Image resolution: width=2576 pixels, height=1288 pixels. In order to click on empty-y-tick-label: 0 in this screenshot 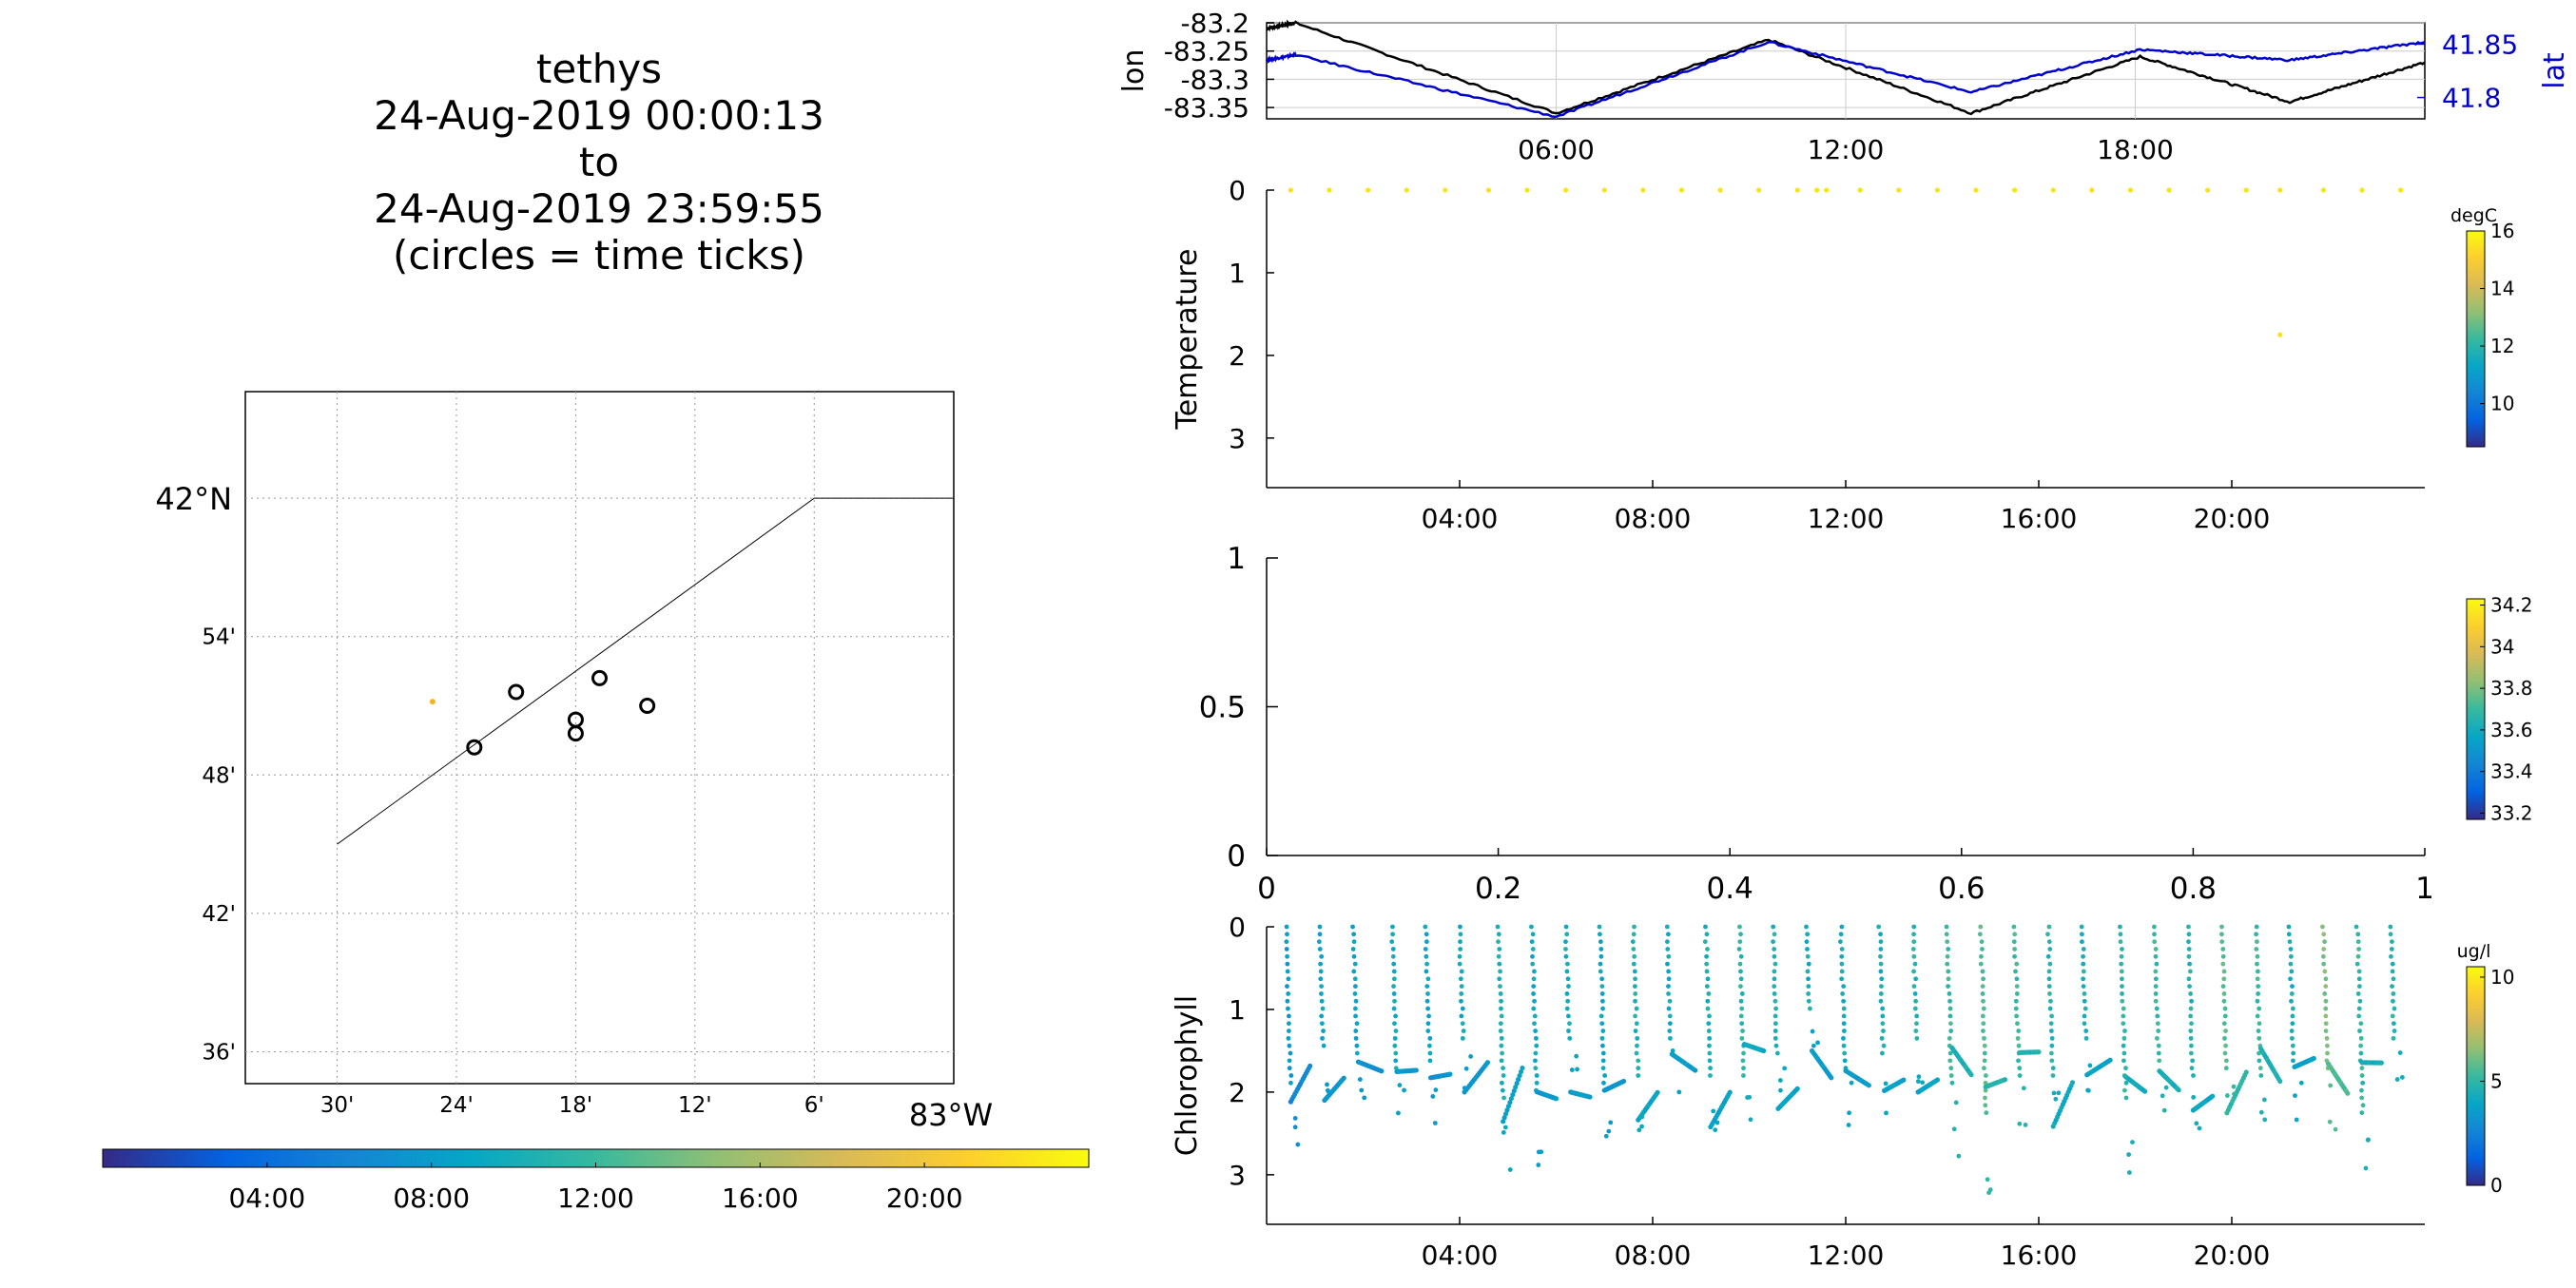, I will do `click(1236, 857)`.